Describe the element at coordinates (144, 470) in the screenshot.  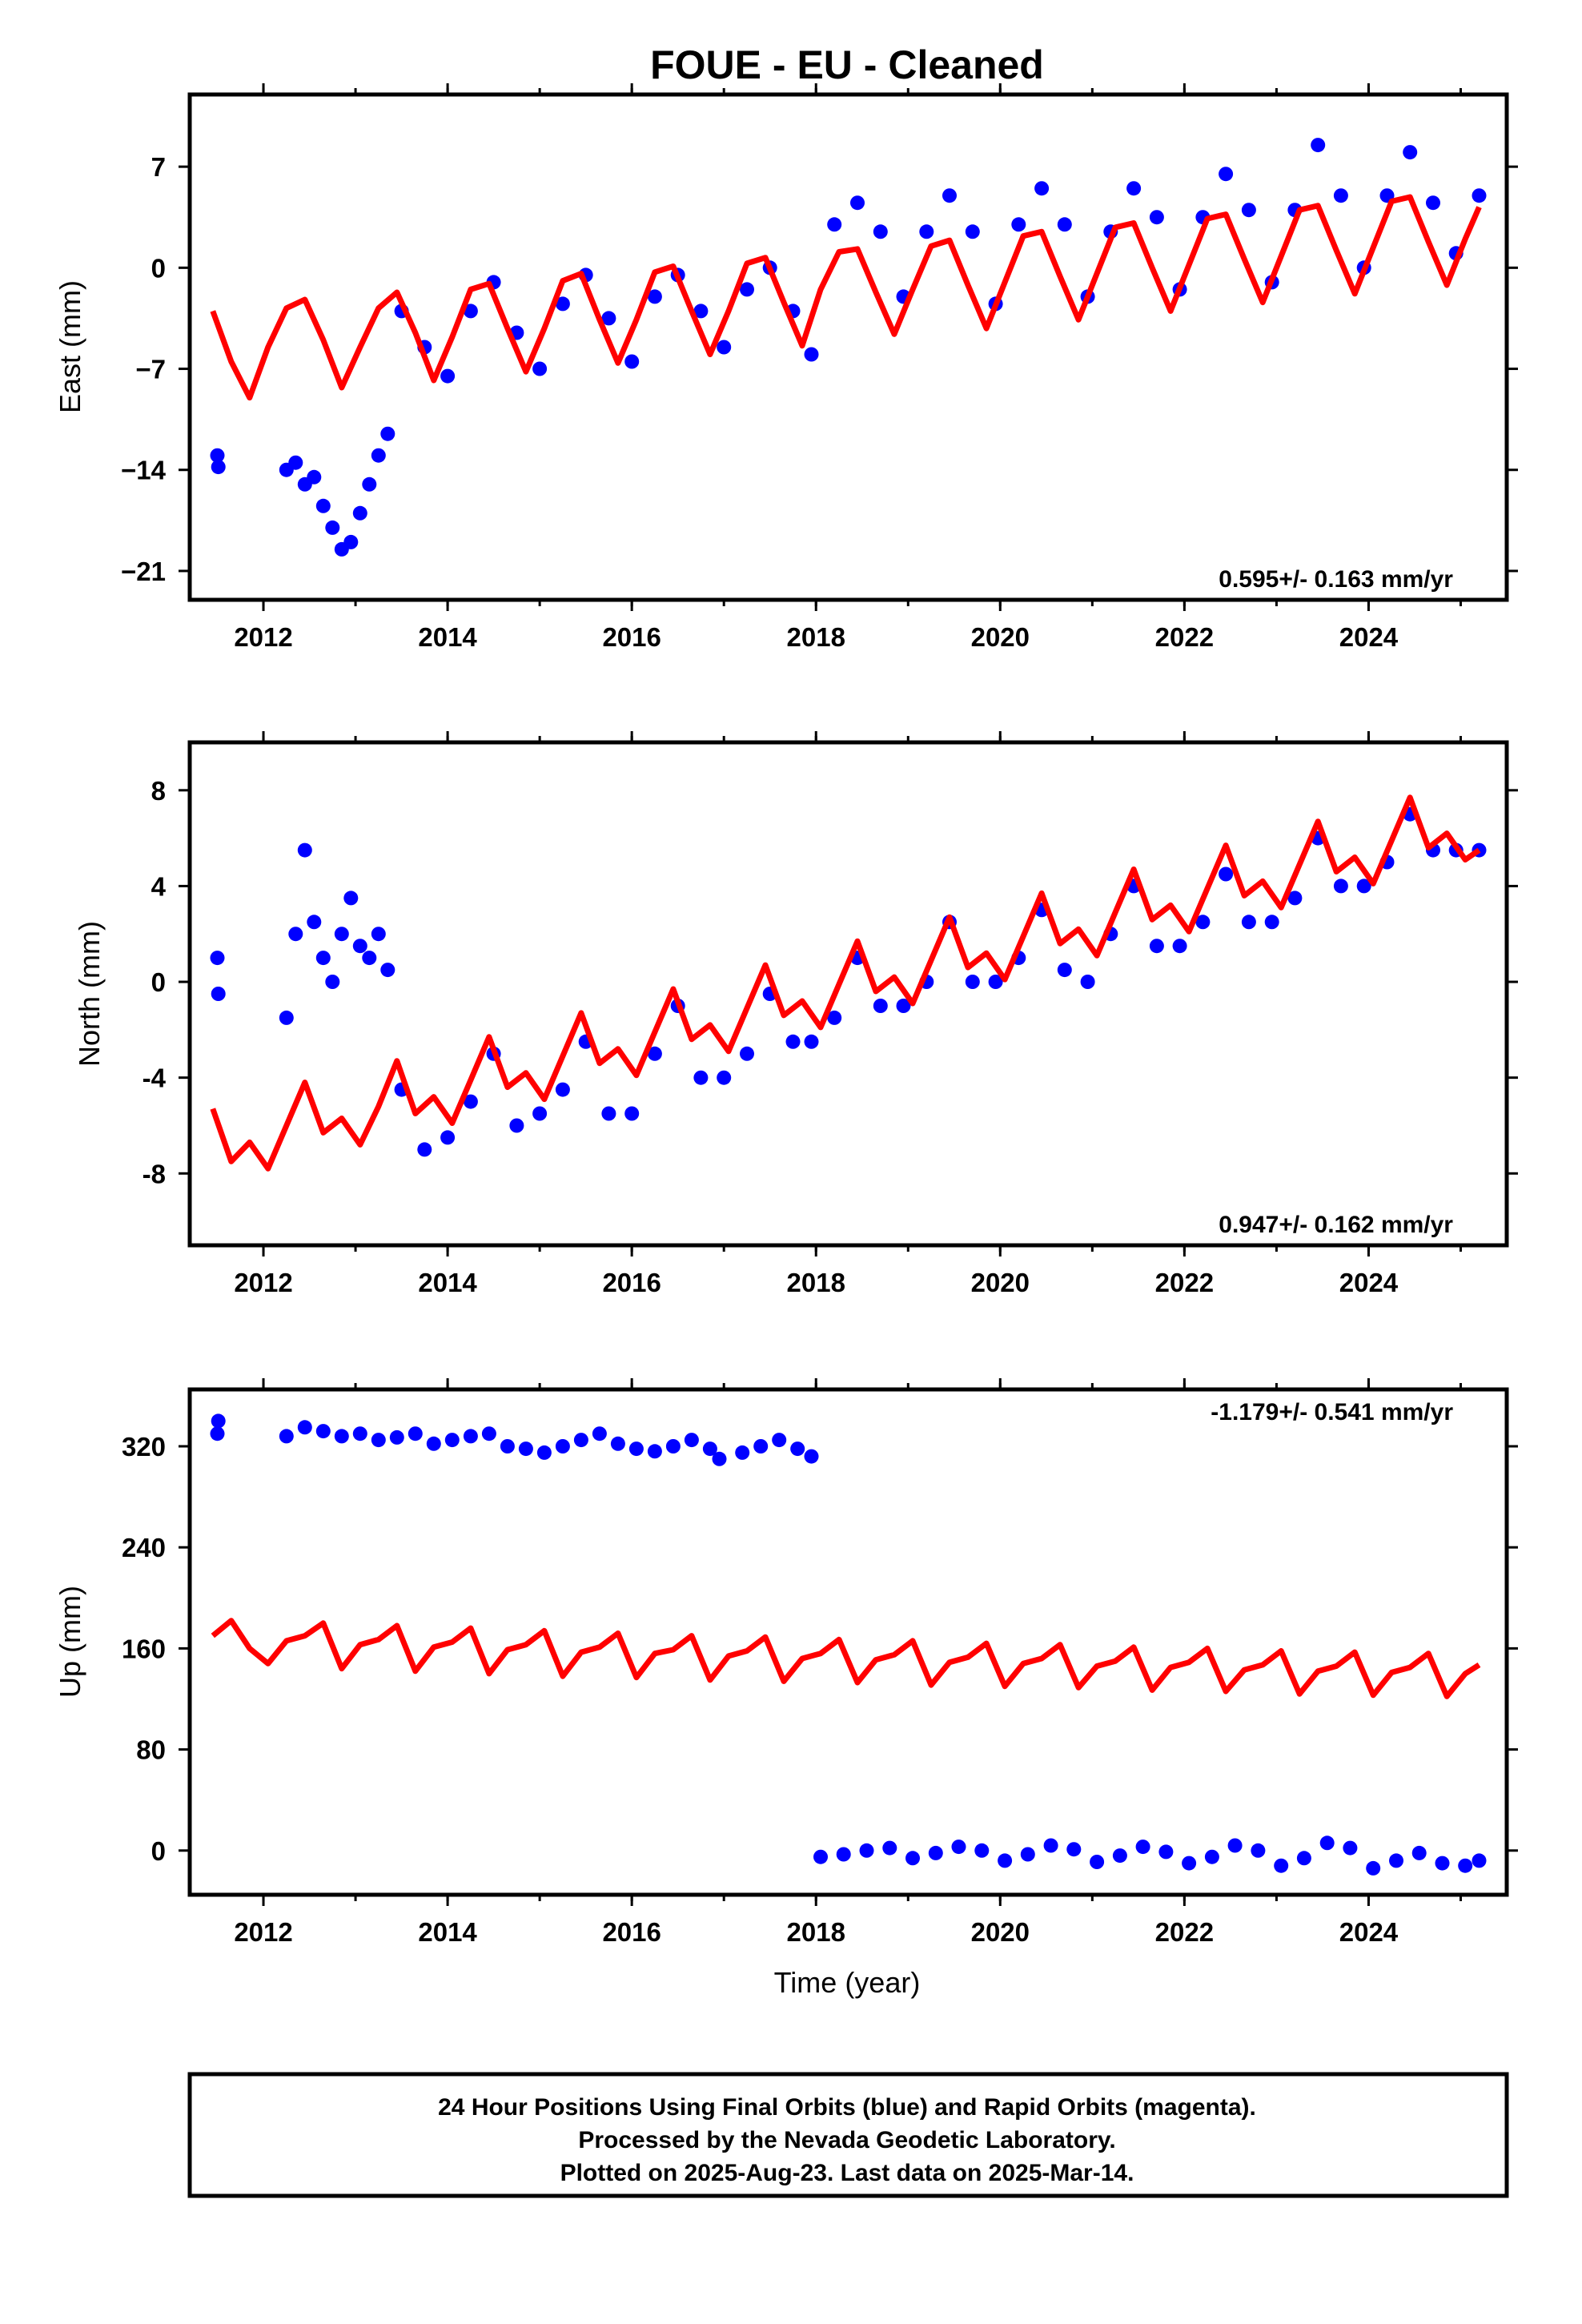
I see `y-tick-label: −14` at that location.